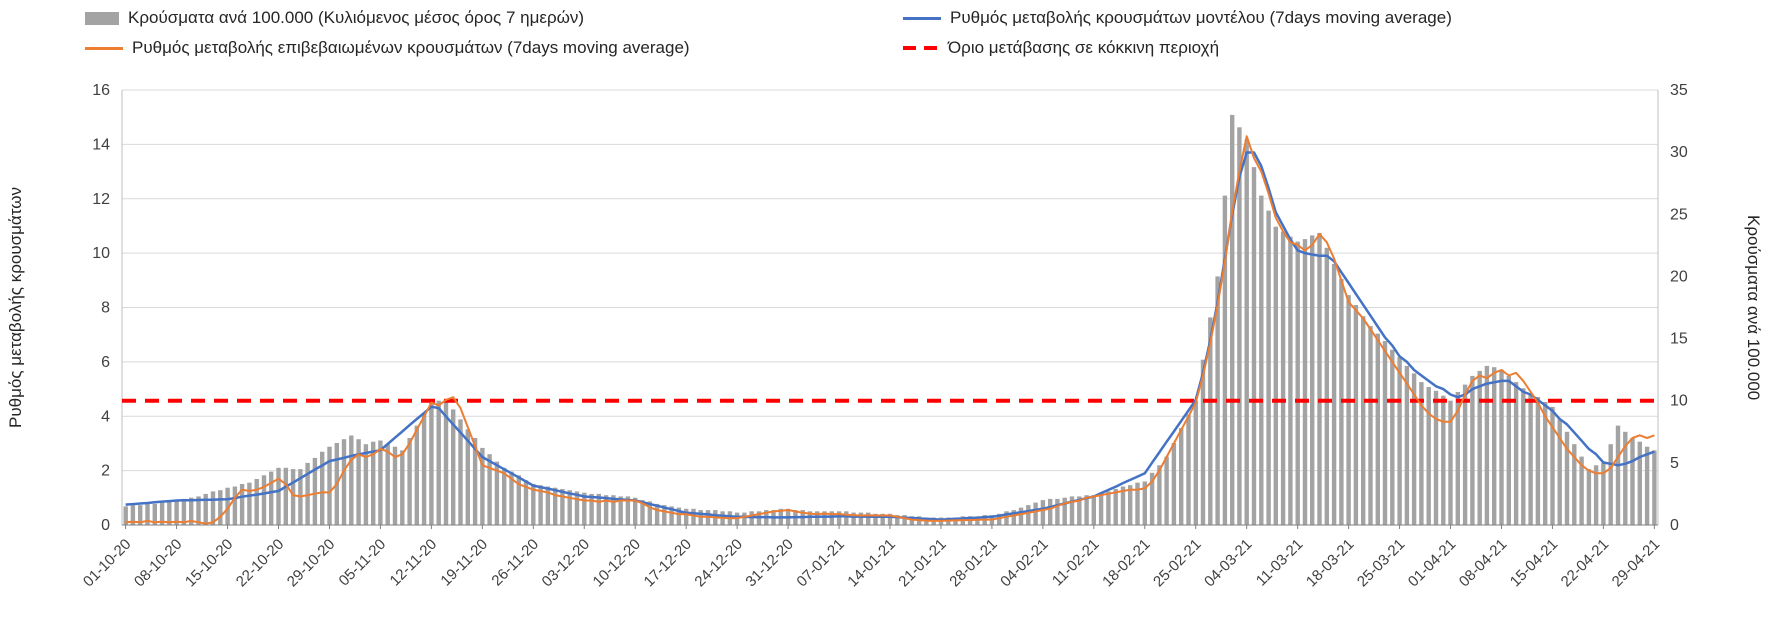 The image size is (1771, 621). What do you see at coordinates (1177, 563) in the screenshot?
I see `svg-text: 25-02-21` at bounding box center [1177, 563].